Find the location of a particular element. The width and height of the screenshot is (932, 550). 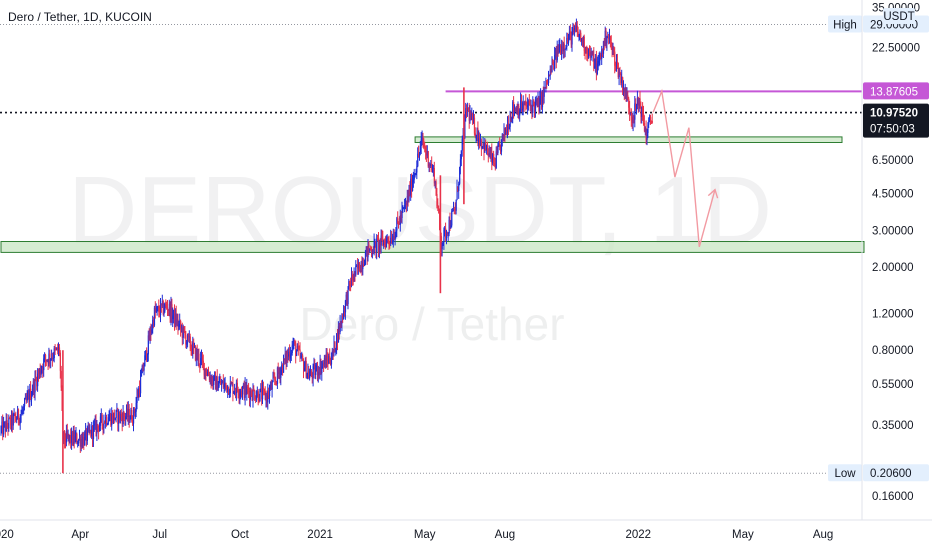

low-tag-text: Low is located at coordinates (845, 474).